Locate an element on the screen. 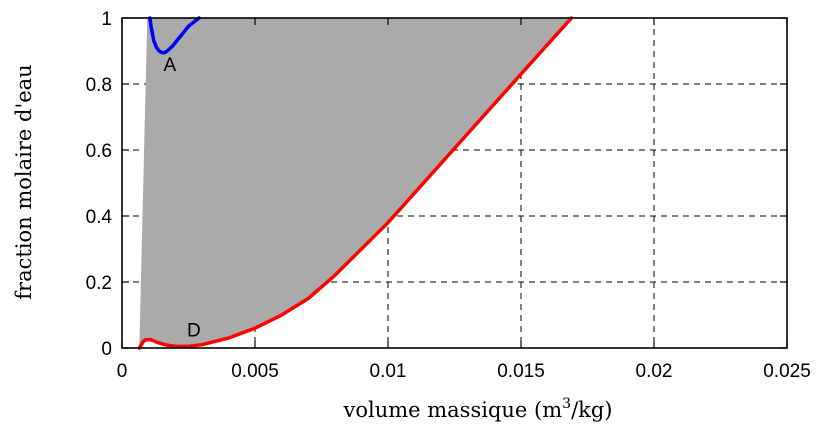 The height and width of the screenshot is (425, 822). annotation-label: A is located at coordinates (170, 65).